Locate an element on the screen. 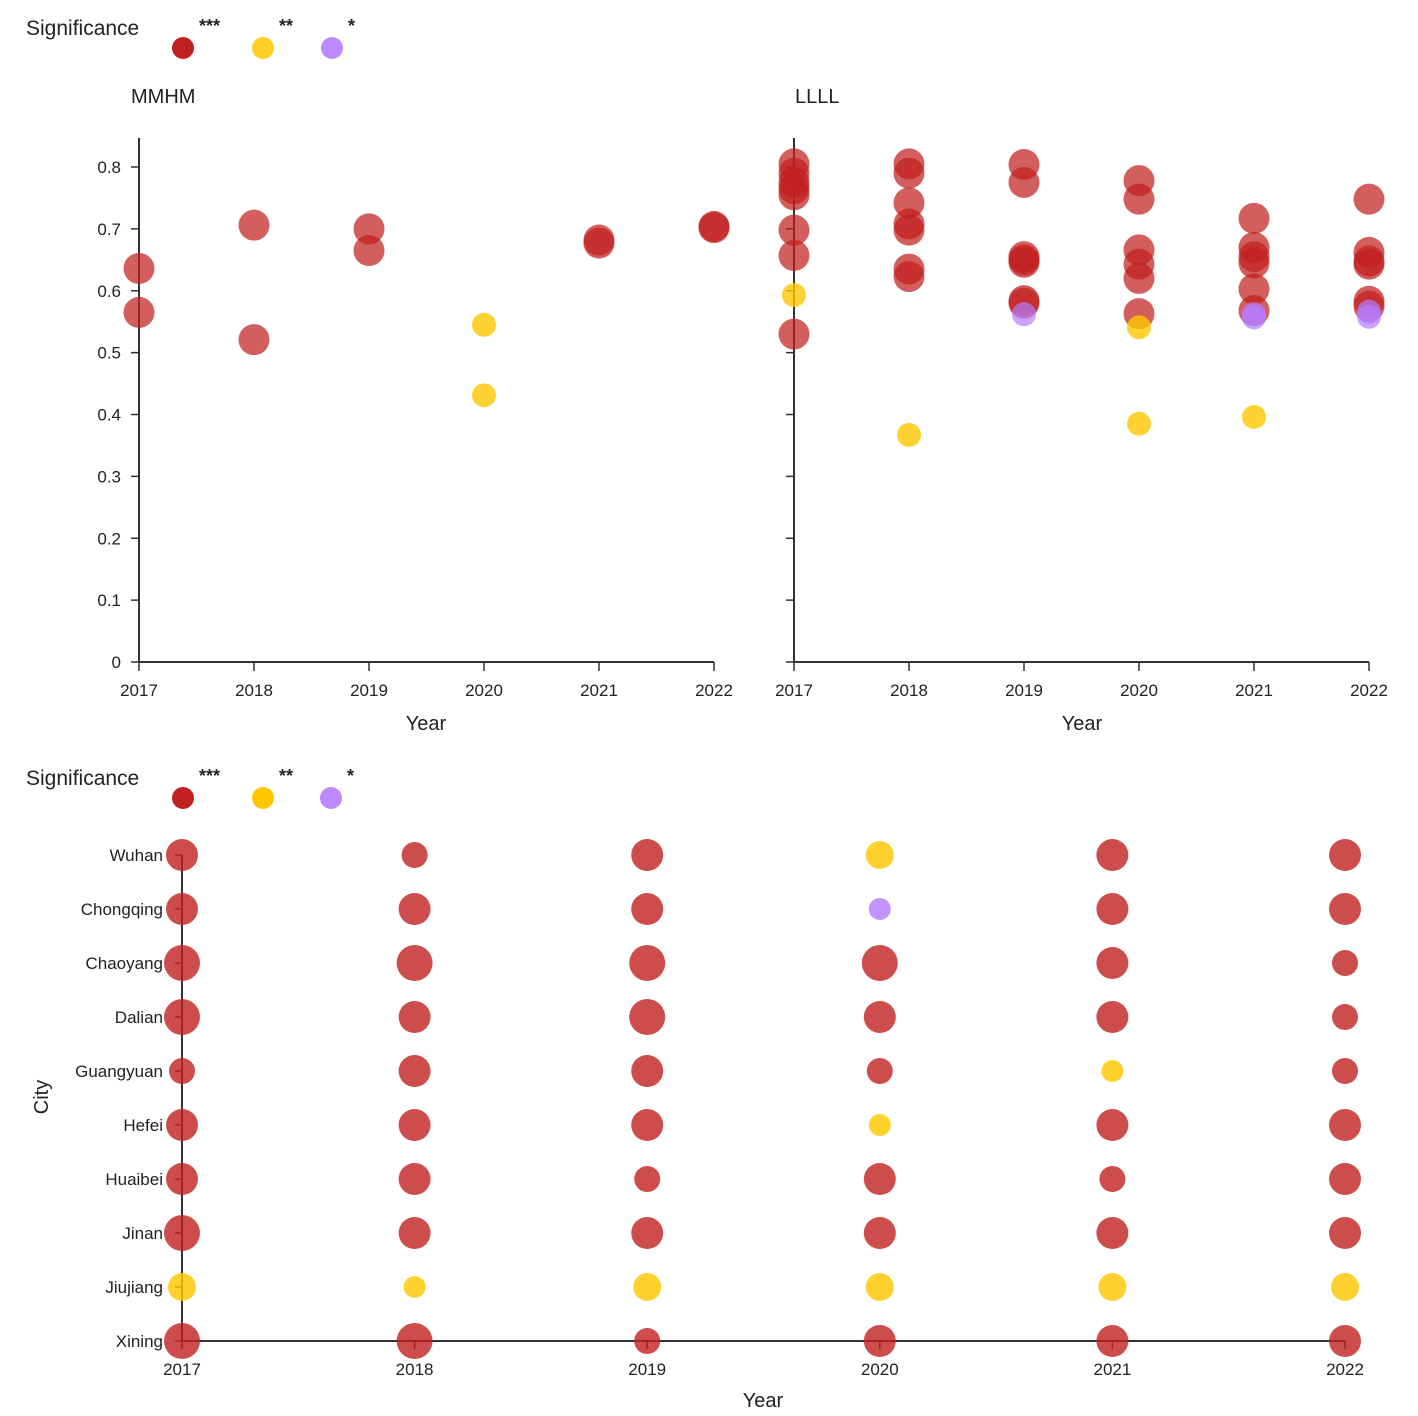 The height and width of the screenshot is (1416, 1418). legend-marker-p1 is located at coordinates (332, 48).